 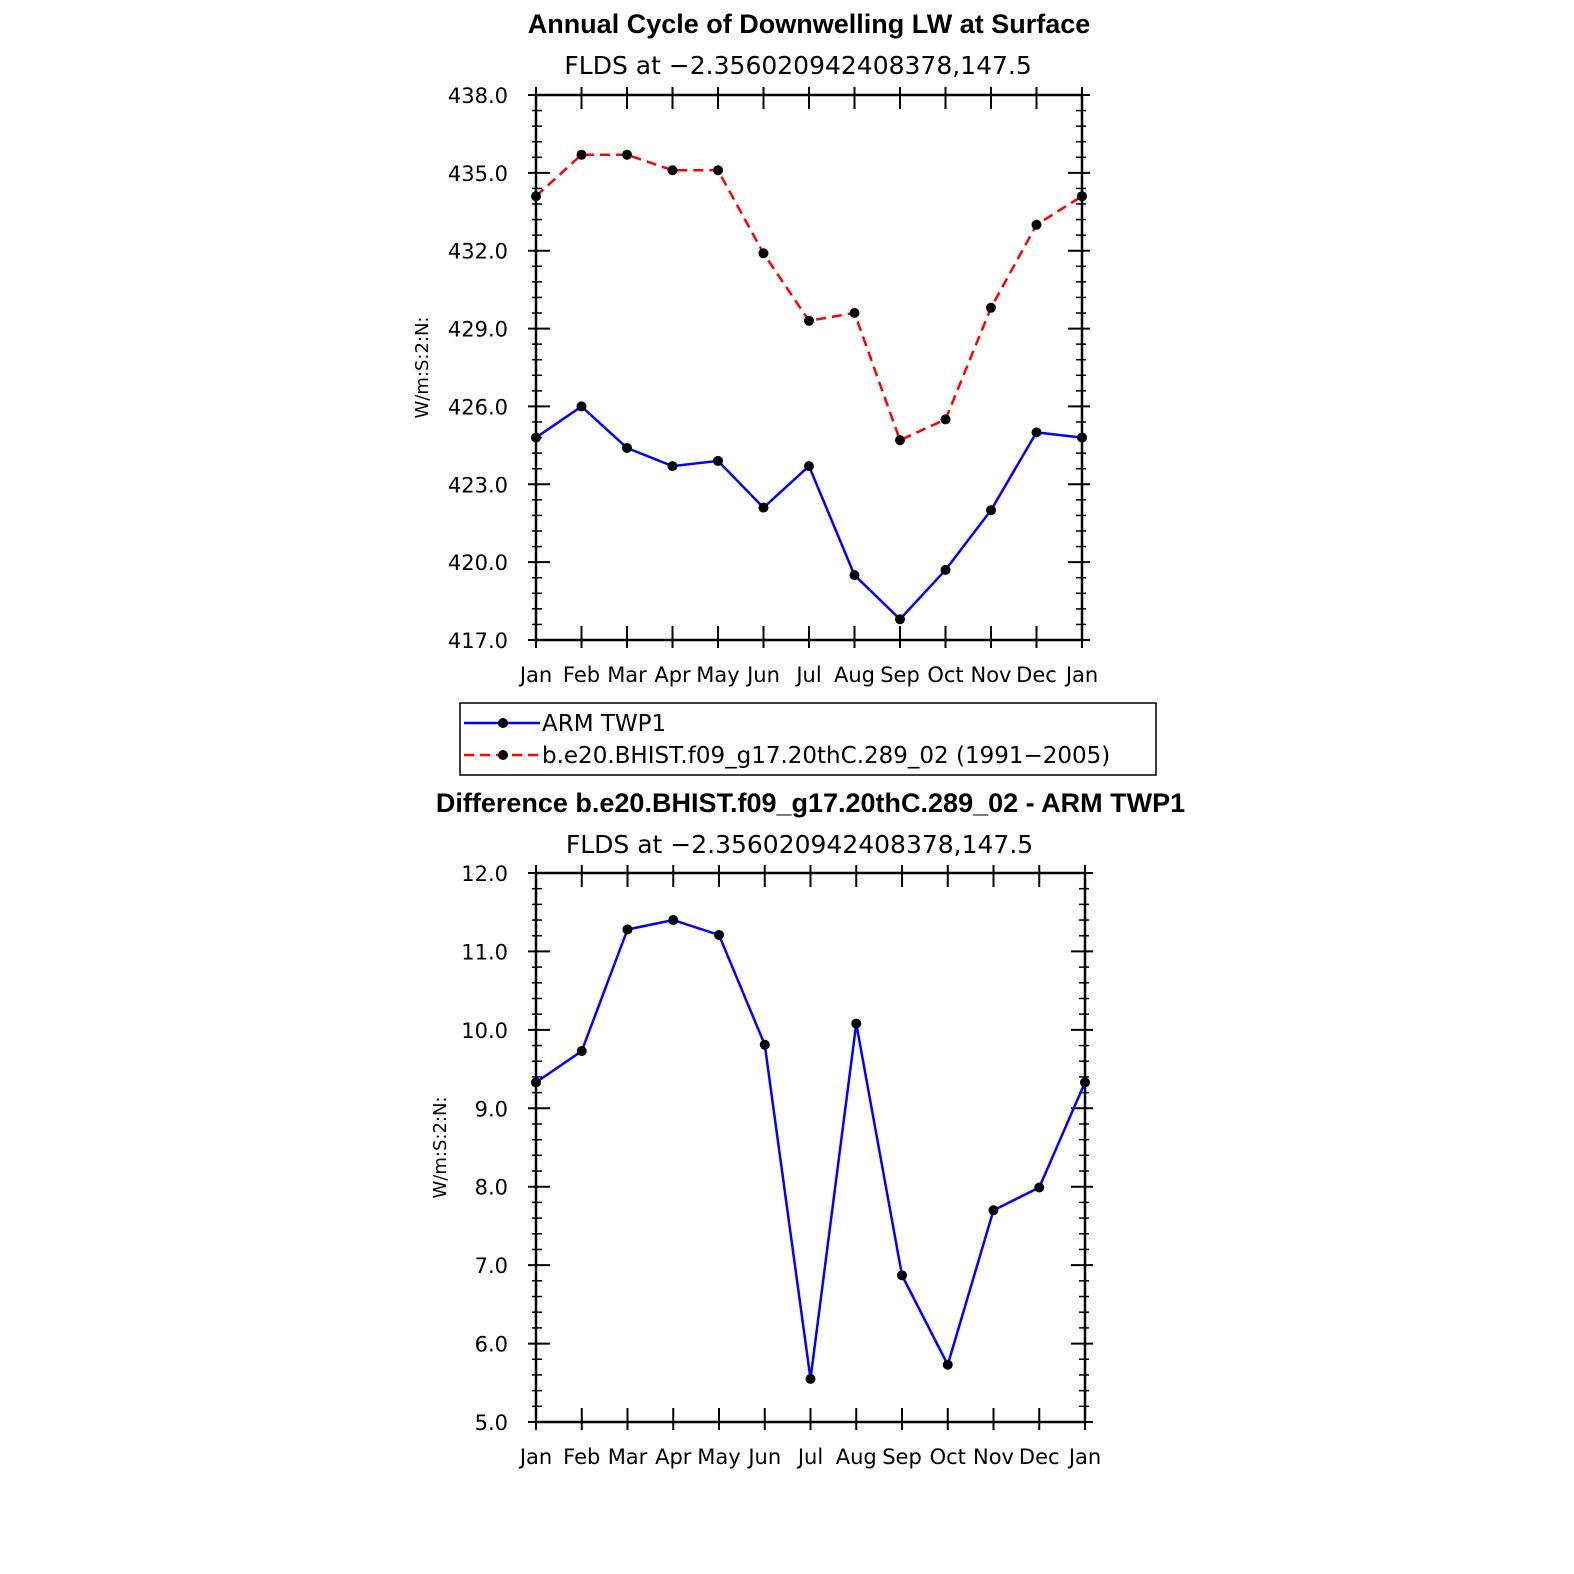 I want to click on y-tick-label: 6.0, so click(x=491, y=1345).